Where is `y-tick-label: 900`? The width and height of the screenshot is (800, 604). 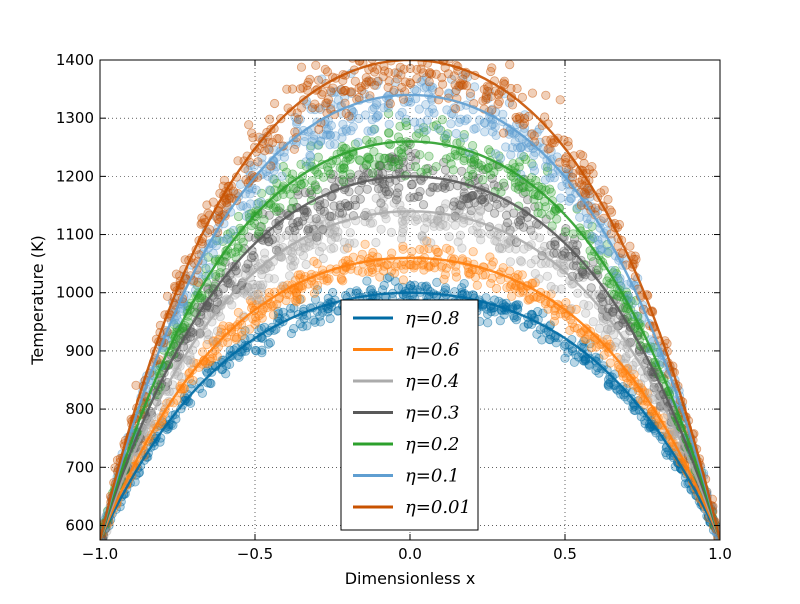
y-tick-label: 900 is located at coordinates (79, 351).